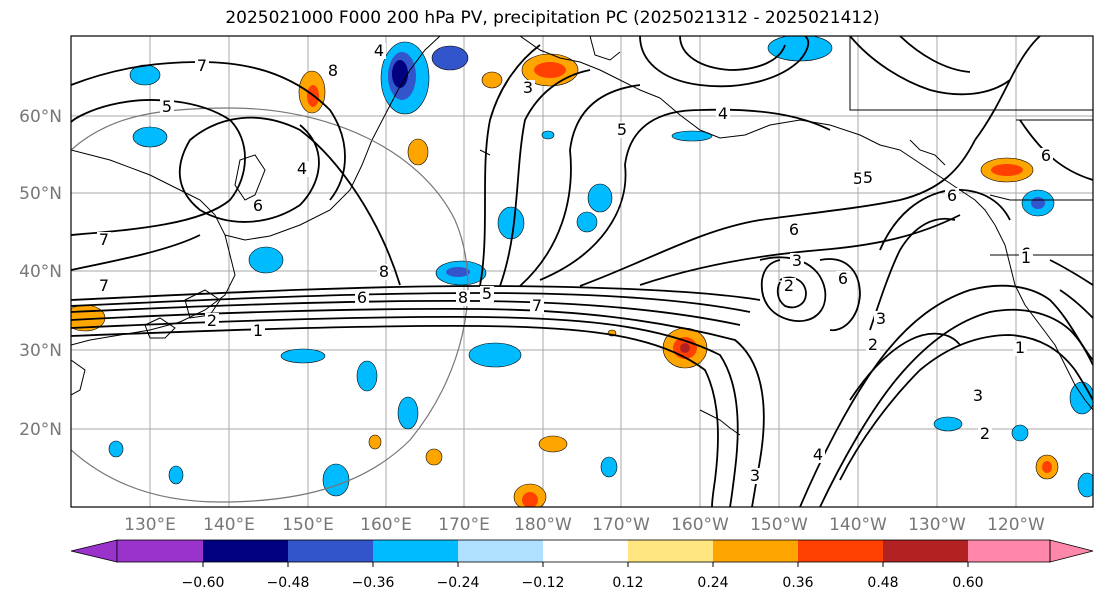 This screenshot has height=601, width=1105. I want to click on lat-tick-label: 60°N, so click(40, 117).